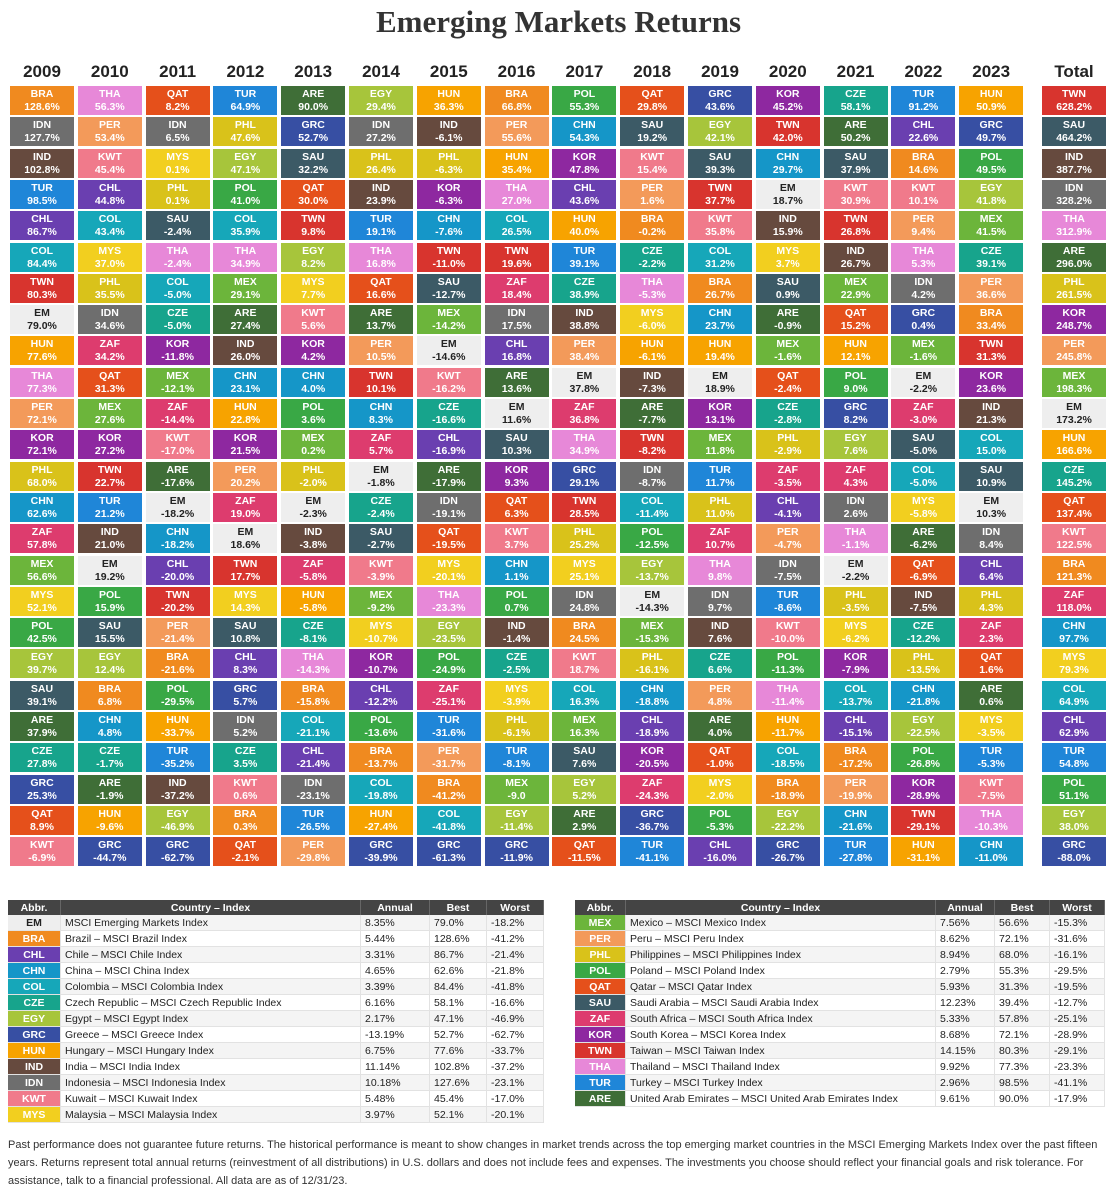 The width and height of the screenshot is (1117, 1194). Describe the element at coordinates (210, 1034) in the screenshot. I see `legend-country-index: Greece – MSCI Greece Index` at that location.